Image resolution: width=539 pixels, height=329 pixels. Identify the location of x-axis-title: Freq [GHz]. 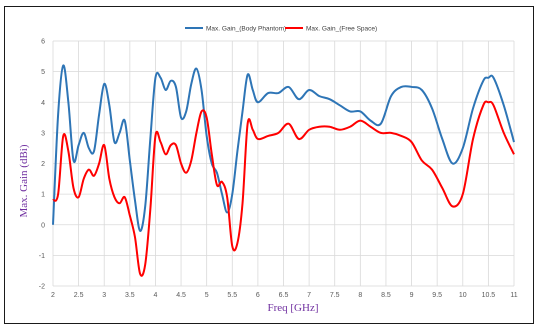
(292, 308).